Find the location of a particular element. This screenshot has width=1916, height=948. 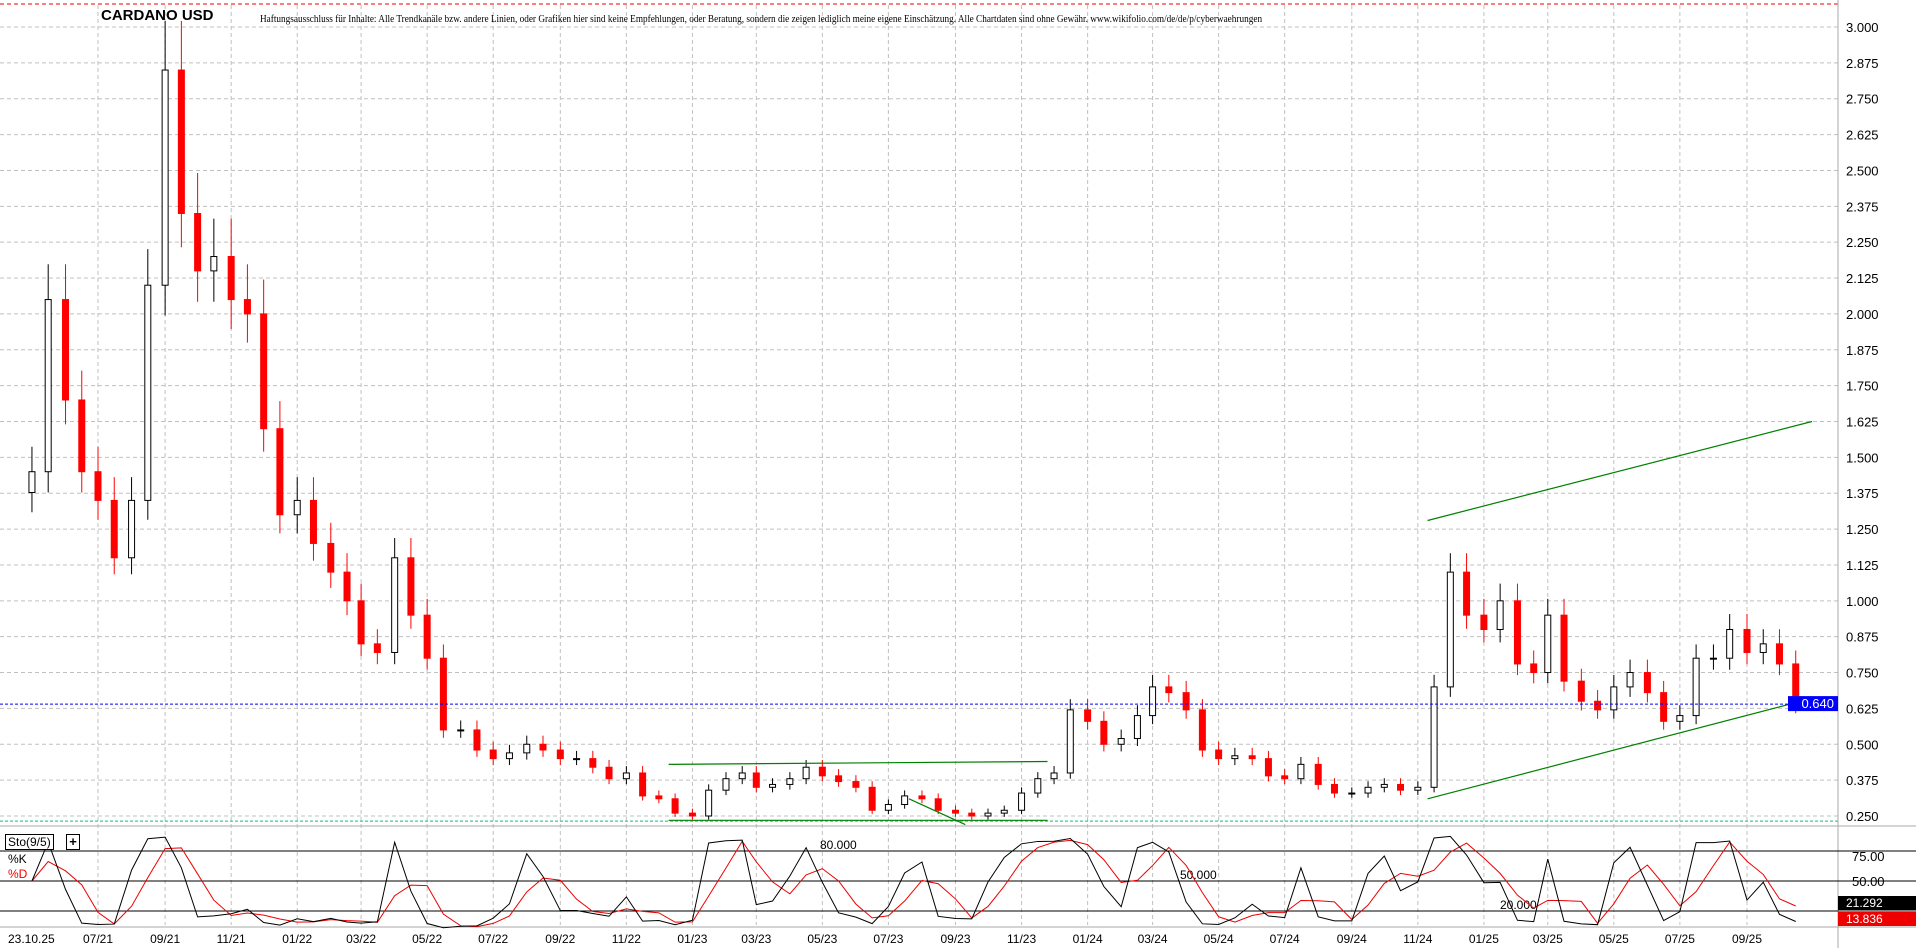

stoch-level-label: 20.000 is located at coordinates (1518, 905).